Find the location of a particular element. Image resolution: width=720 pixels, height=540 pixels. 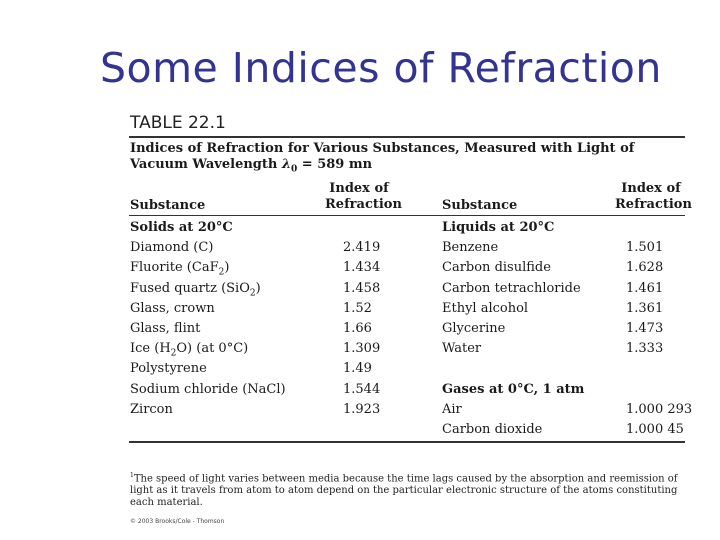

name-part: Fused quartz (SiO is located at coordinates (190, 288).